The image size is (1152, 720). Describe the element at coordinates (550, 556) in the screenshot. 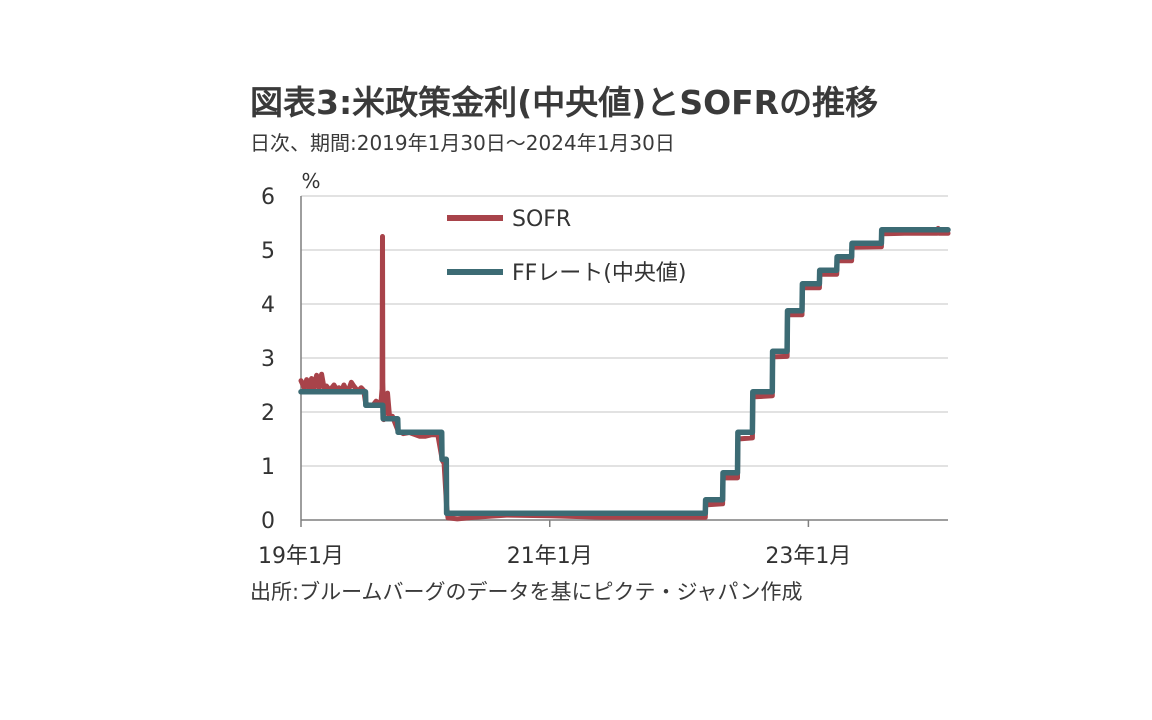

I see `x-tick-label: 21年1月` at that location.